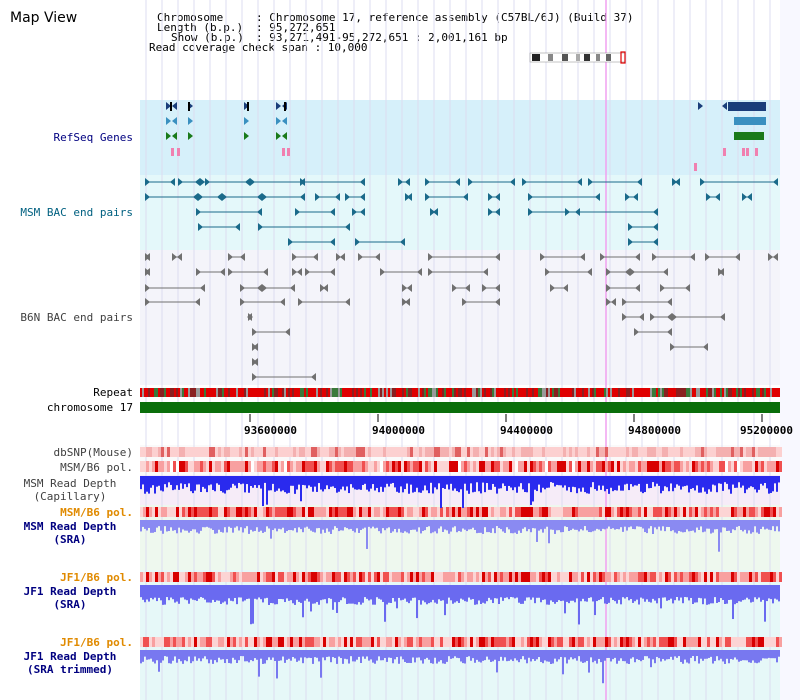  I want to click on b6n-bac-pair-end, so click(770, 257).